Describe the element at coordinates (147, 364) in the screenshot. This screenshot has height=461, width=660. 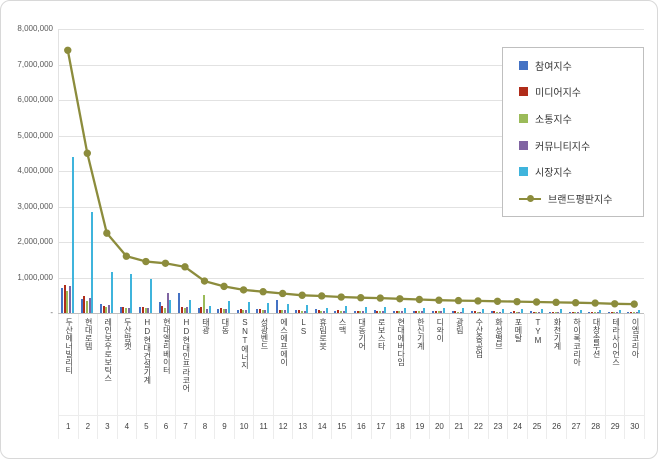
I see `x-axis-category-label: HD현대건설기계` at that location.